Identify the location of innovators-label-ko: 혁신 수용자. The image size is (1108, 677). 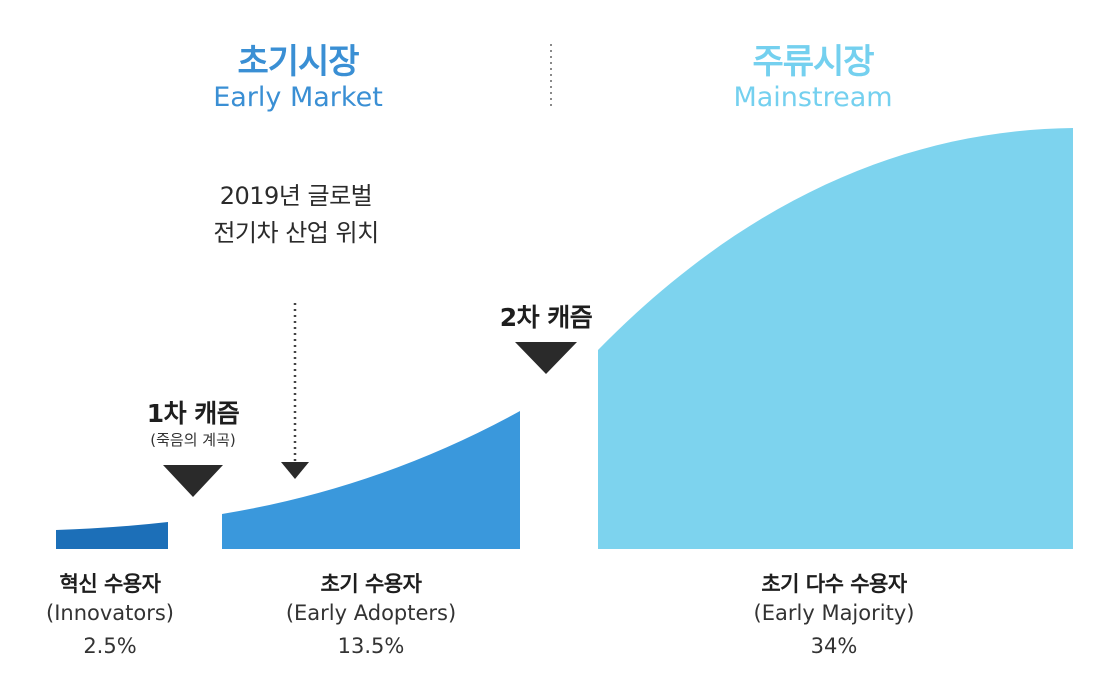
(110, 584).